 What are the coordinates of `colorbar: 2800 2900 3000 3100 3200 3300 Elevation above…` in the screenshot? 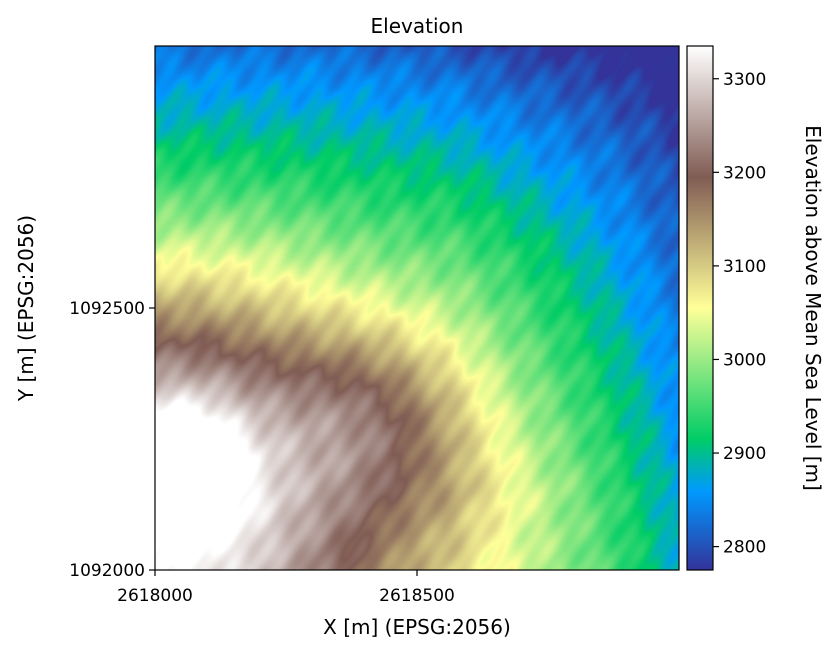 It's located at (755, 308).